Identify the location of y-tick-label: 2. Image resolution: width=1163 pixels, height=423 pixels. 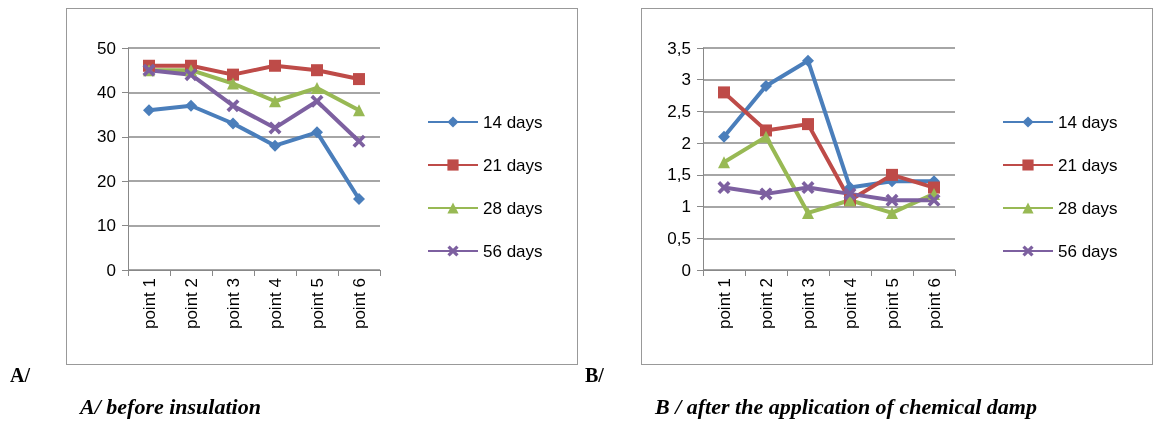
(686, 143).